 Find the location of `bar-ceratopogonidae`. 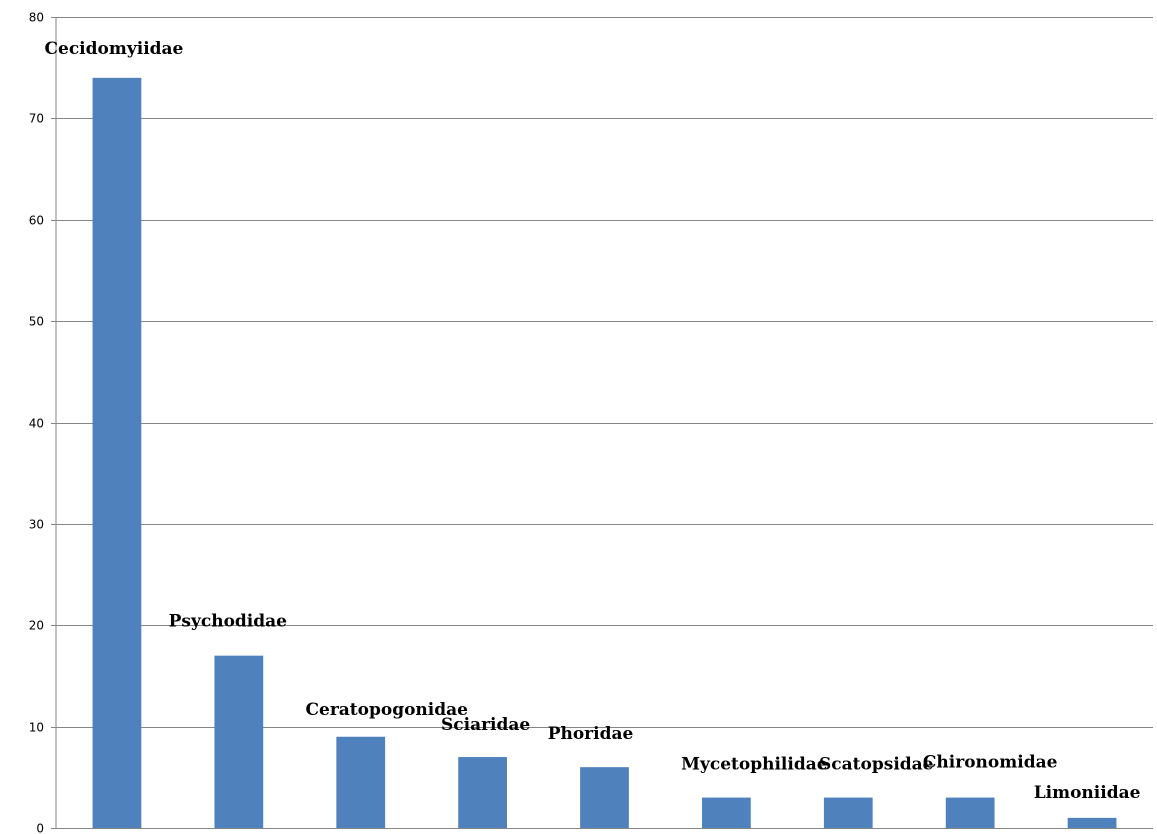

bar-ceratopogonidae is located at coordinates (361, 782).